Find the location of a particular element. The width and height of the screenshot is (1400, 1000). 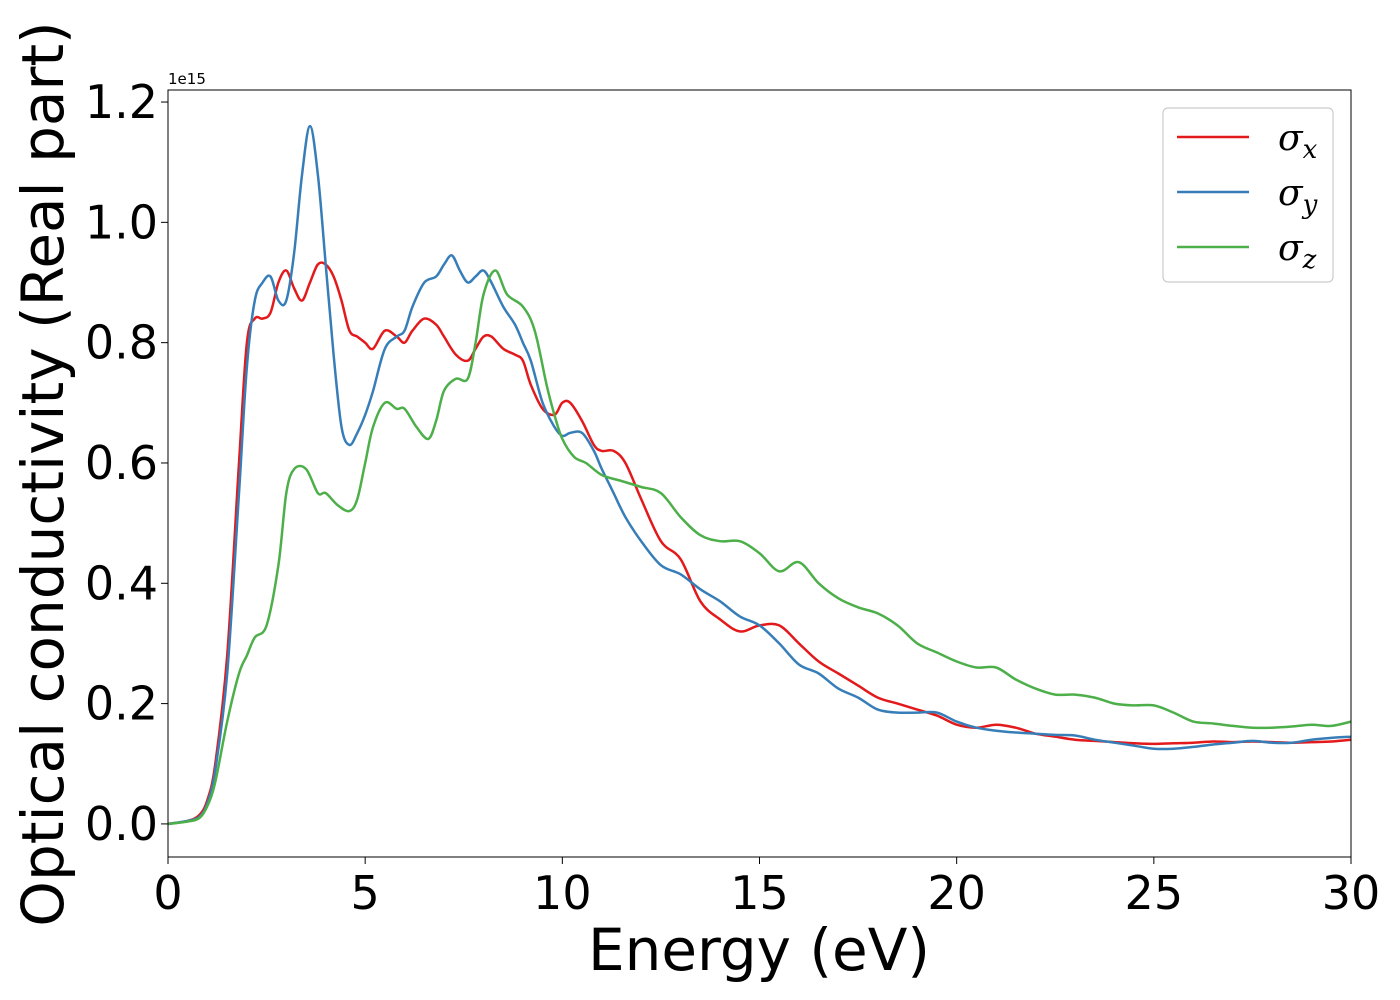

y-offset-label: 1e15 is located at coordinates (187, 79).